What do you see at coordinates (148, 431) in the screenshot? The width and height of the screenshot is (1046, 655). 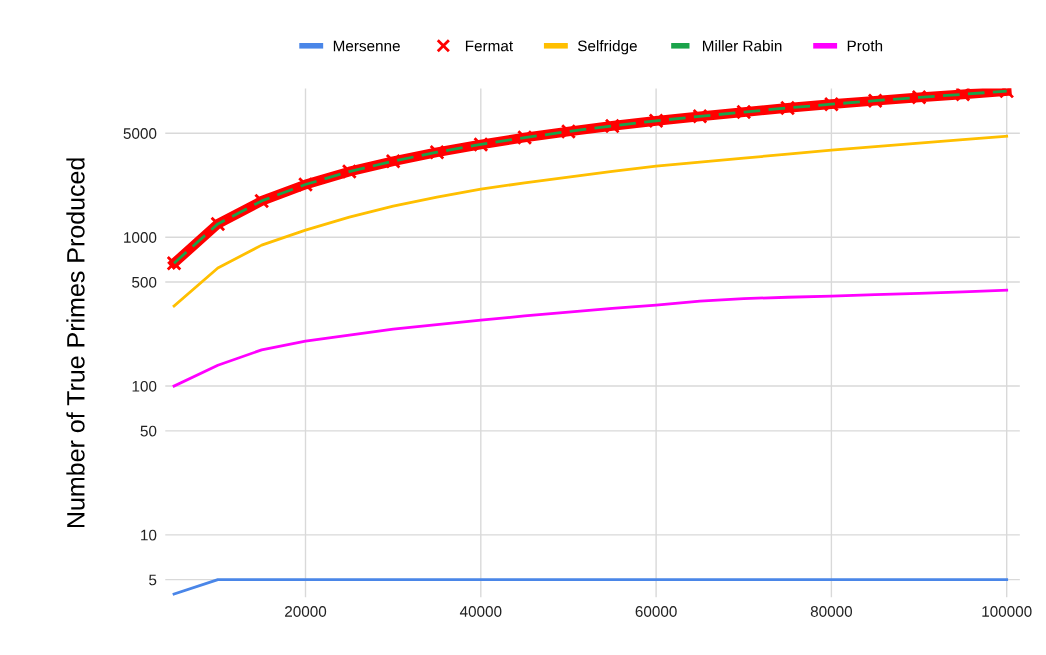 I see `y-tick-label: 50` at bounding box center [148, 431].